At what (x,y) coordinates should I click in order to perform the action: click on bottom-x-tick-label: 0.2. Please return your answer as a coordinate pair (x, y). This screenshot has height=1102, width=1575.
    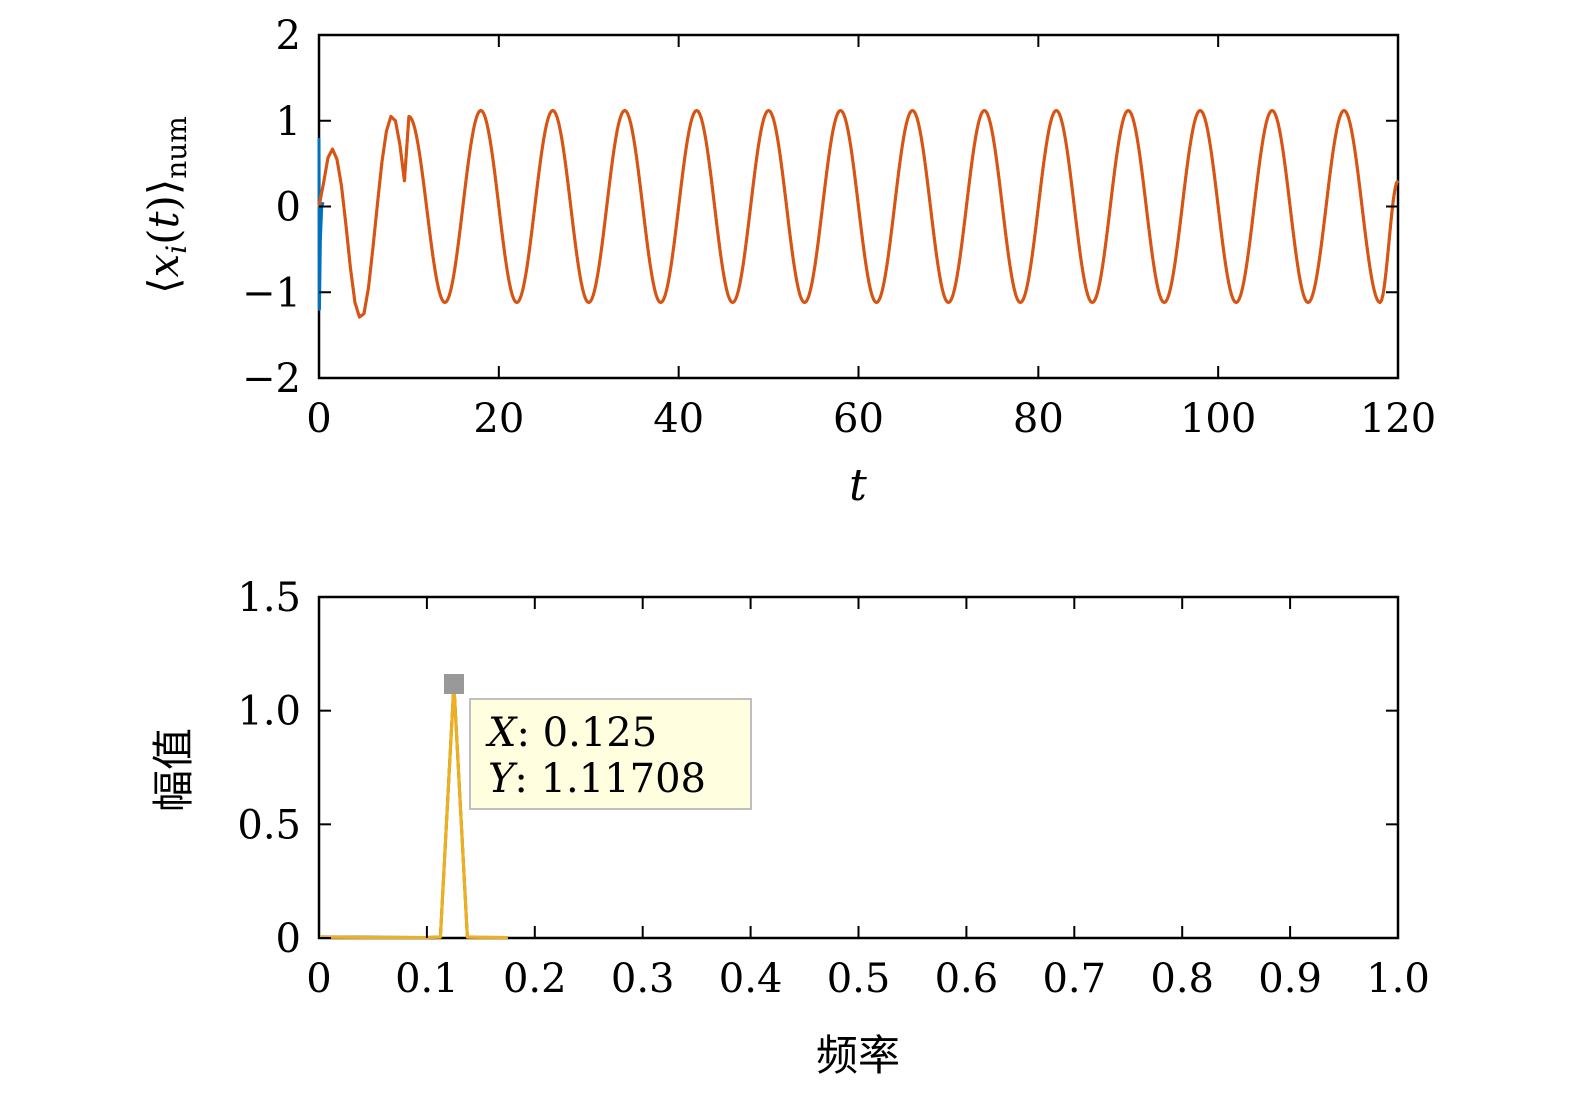
    Looking at the image, I should click on (535, 979).